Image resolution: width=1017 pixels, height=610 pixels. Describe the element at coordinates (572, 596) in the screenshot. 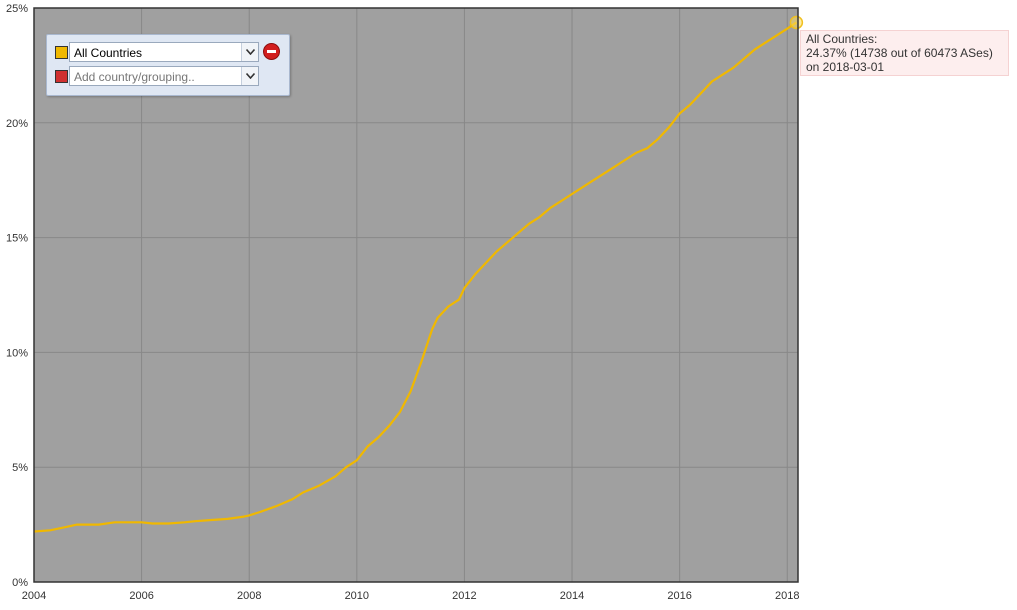

I see `x-tick-label: 2014` at that location.